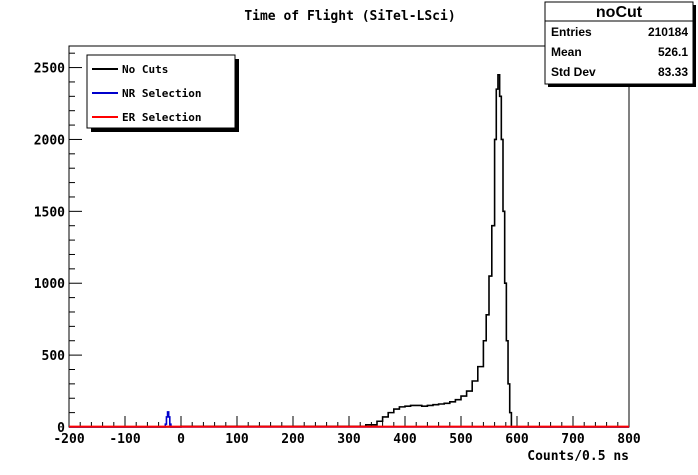 This screenshot has height=475, width=698. What do you see at coordinates (566, 52) in the screenshot?
I see `stats-mean-label: Mean` at bounding box center [566, 52].